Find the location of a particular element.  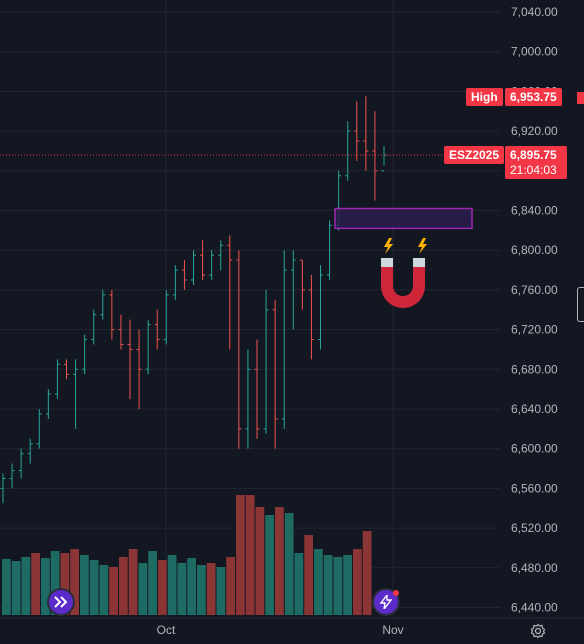

price-tick-label: 6,920.00 is located at coordinates (534, 131).